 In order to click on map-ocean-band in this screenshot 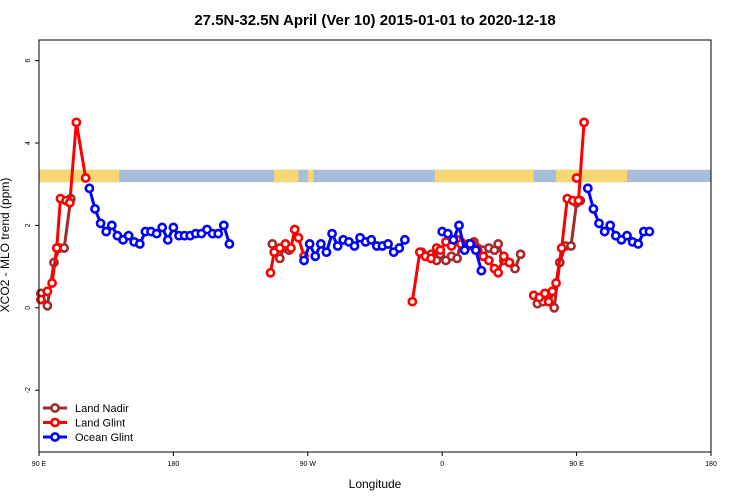, I will do `click(375, 176)`.